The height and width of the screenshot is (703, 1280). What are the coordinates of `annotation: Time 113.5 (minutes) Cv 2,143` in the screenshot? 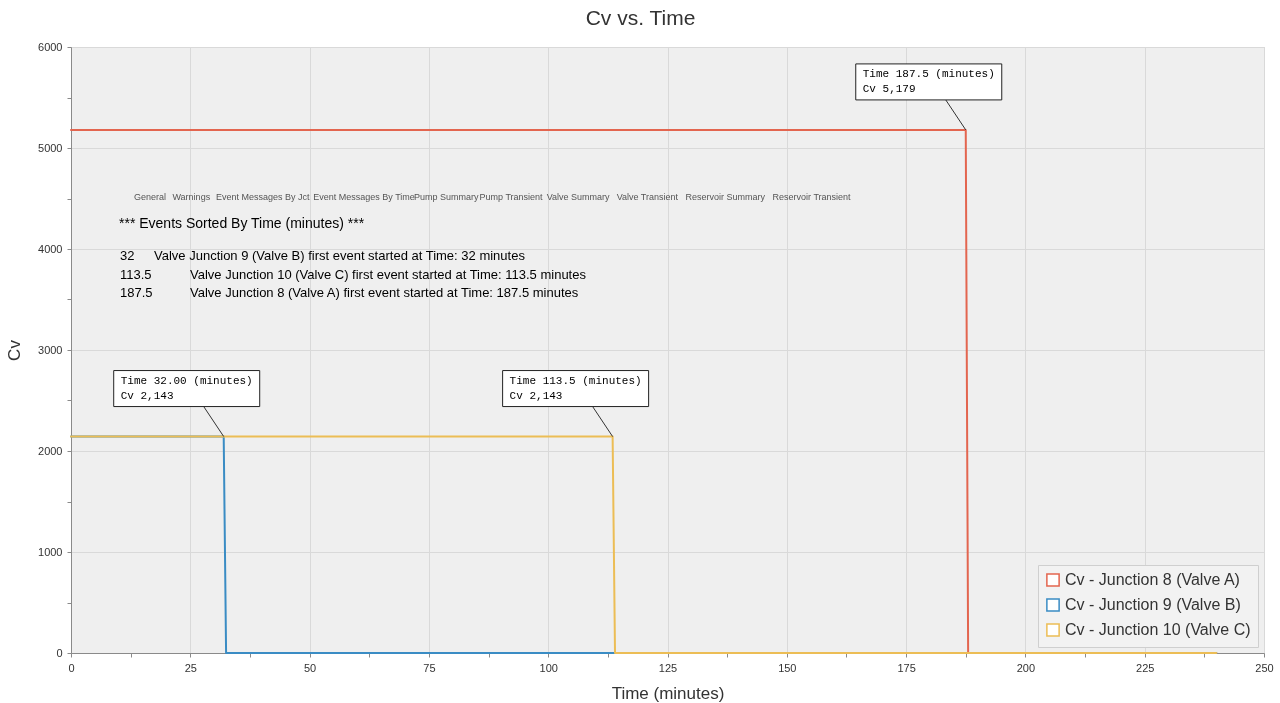 It's located at (575, 388).